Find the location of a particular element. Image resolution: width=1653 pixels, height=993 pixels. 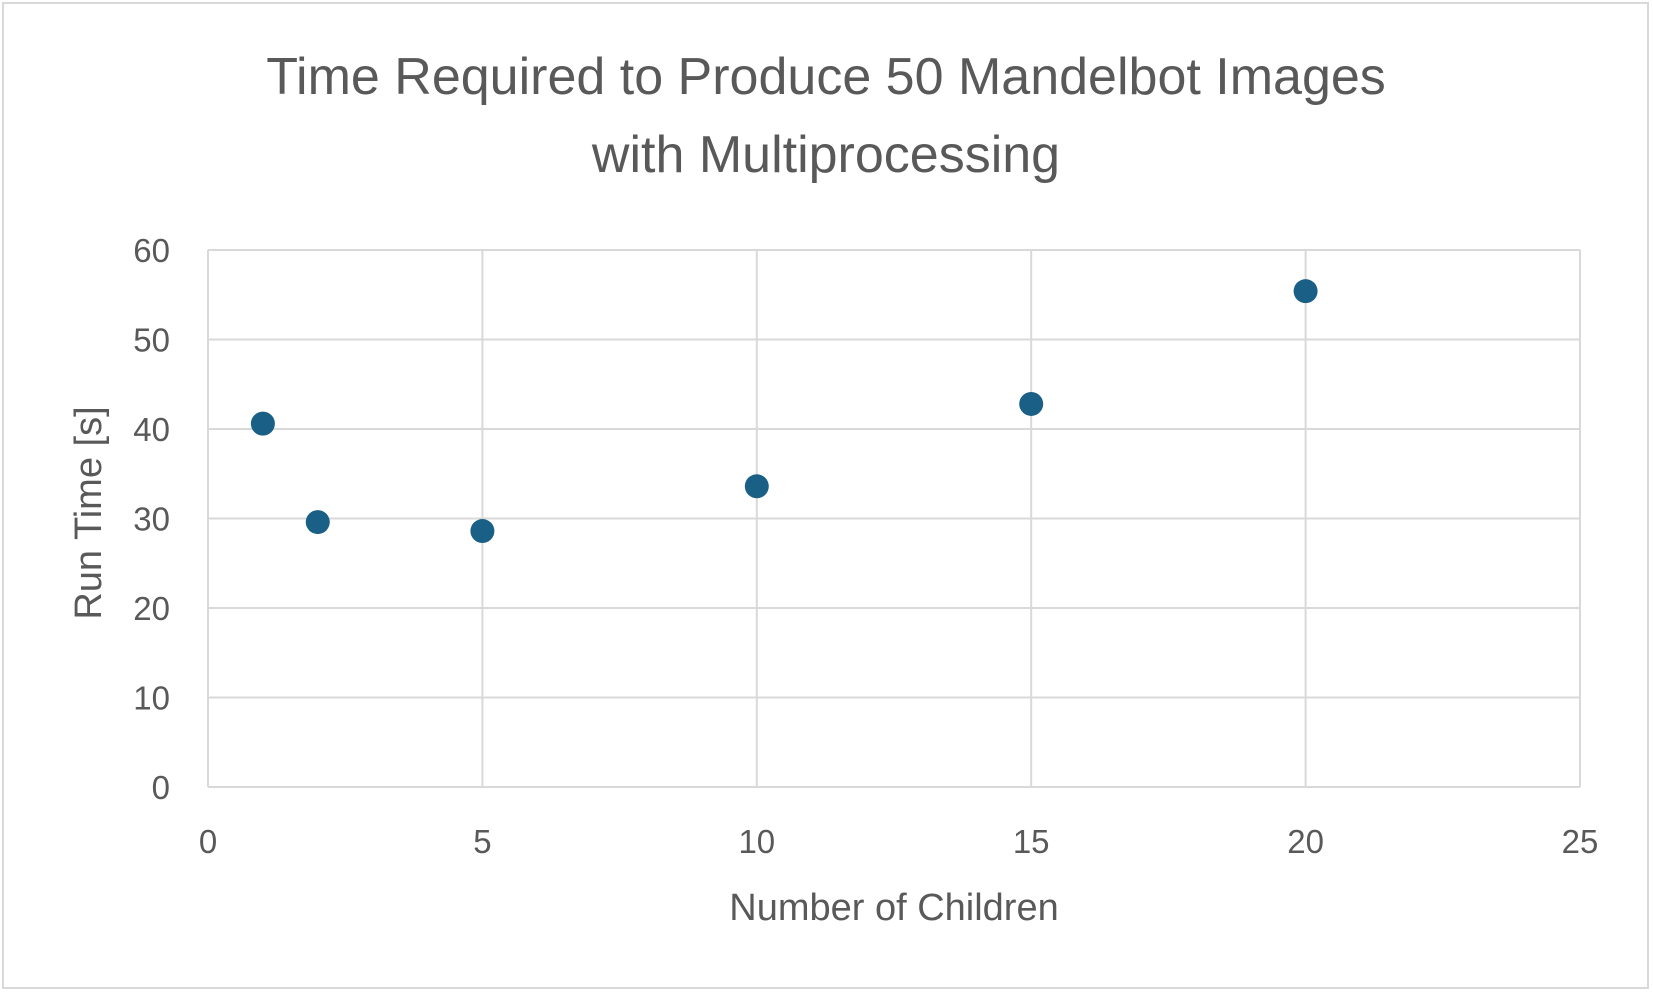

y-tick-label: 10 is located at coordinates (151, 698).